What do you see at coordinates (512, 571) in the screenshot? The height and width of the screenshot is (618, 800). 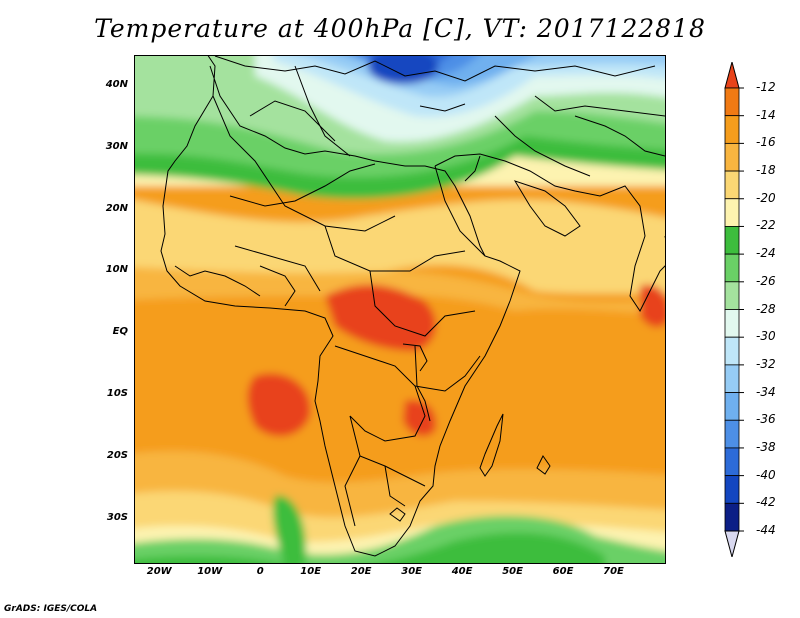 I see `lon-tick-label: 50E` at bounding box center [512, 571].